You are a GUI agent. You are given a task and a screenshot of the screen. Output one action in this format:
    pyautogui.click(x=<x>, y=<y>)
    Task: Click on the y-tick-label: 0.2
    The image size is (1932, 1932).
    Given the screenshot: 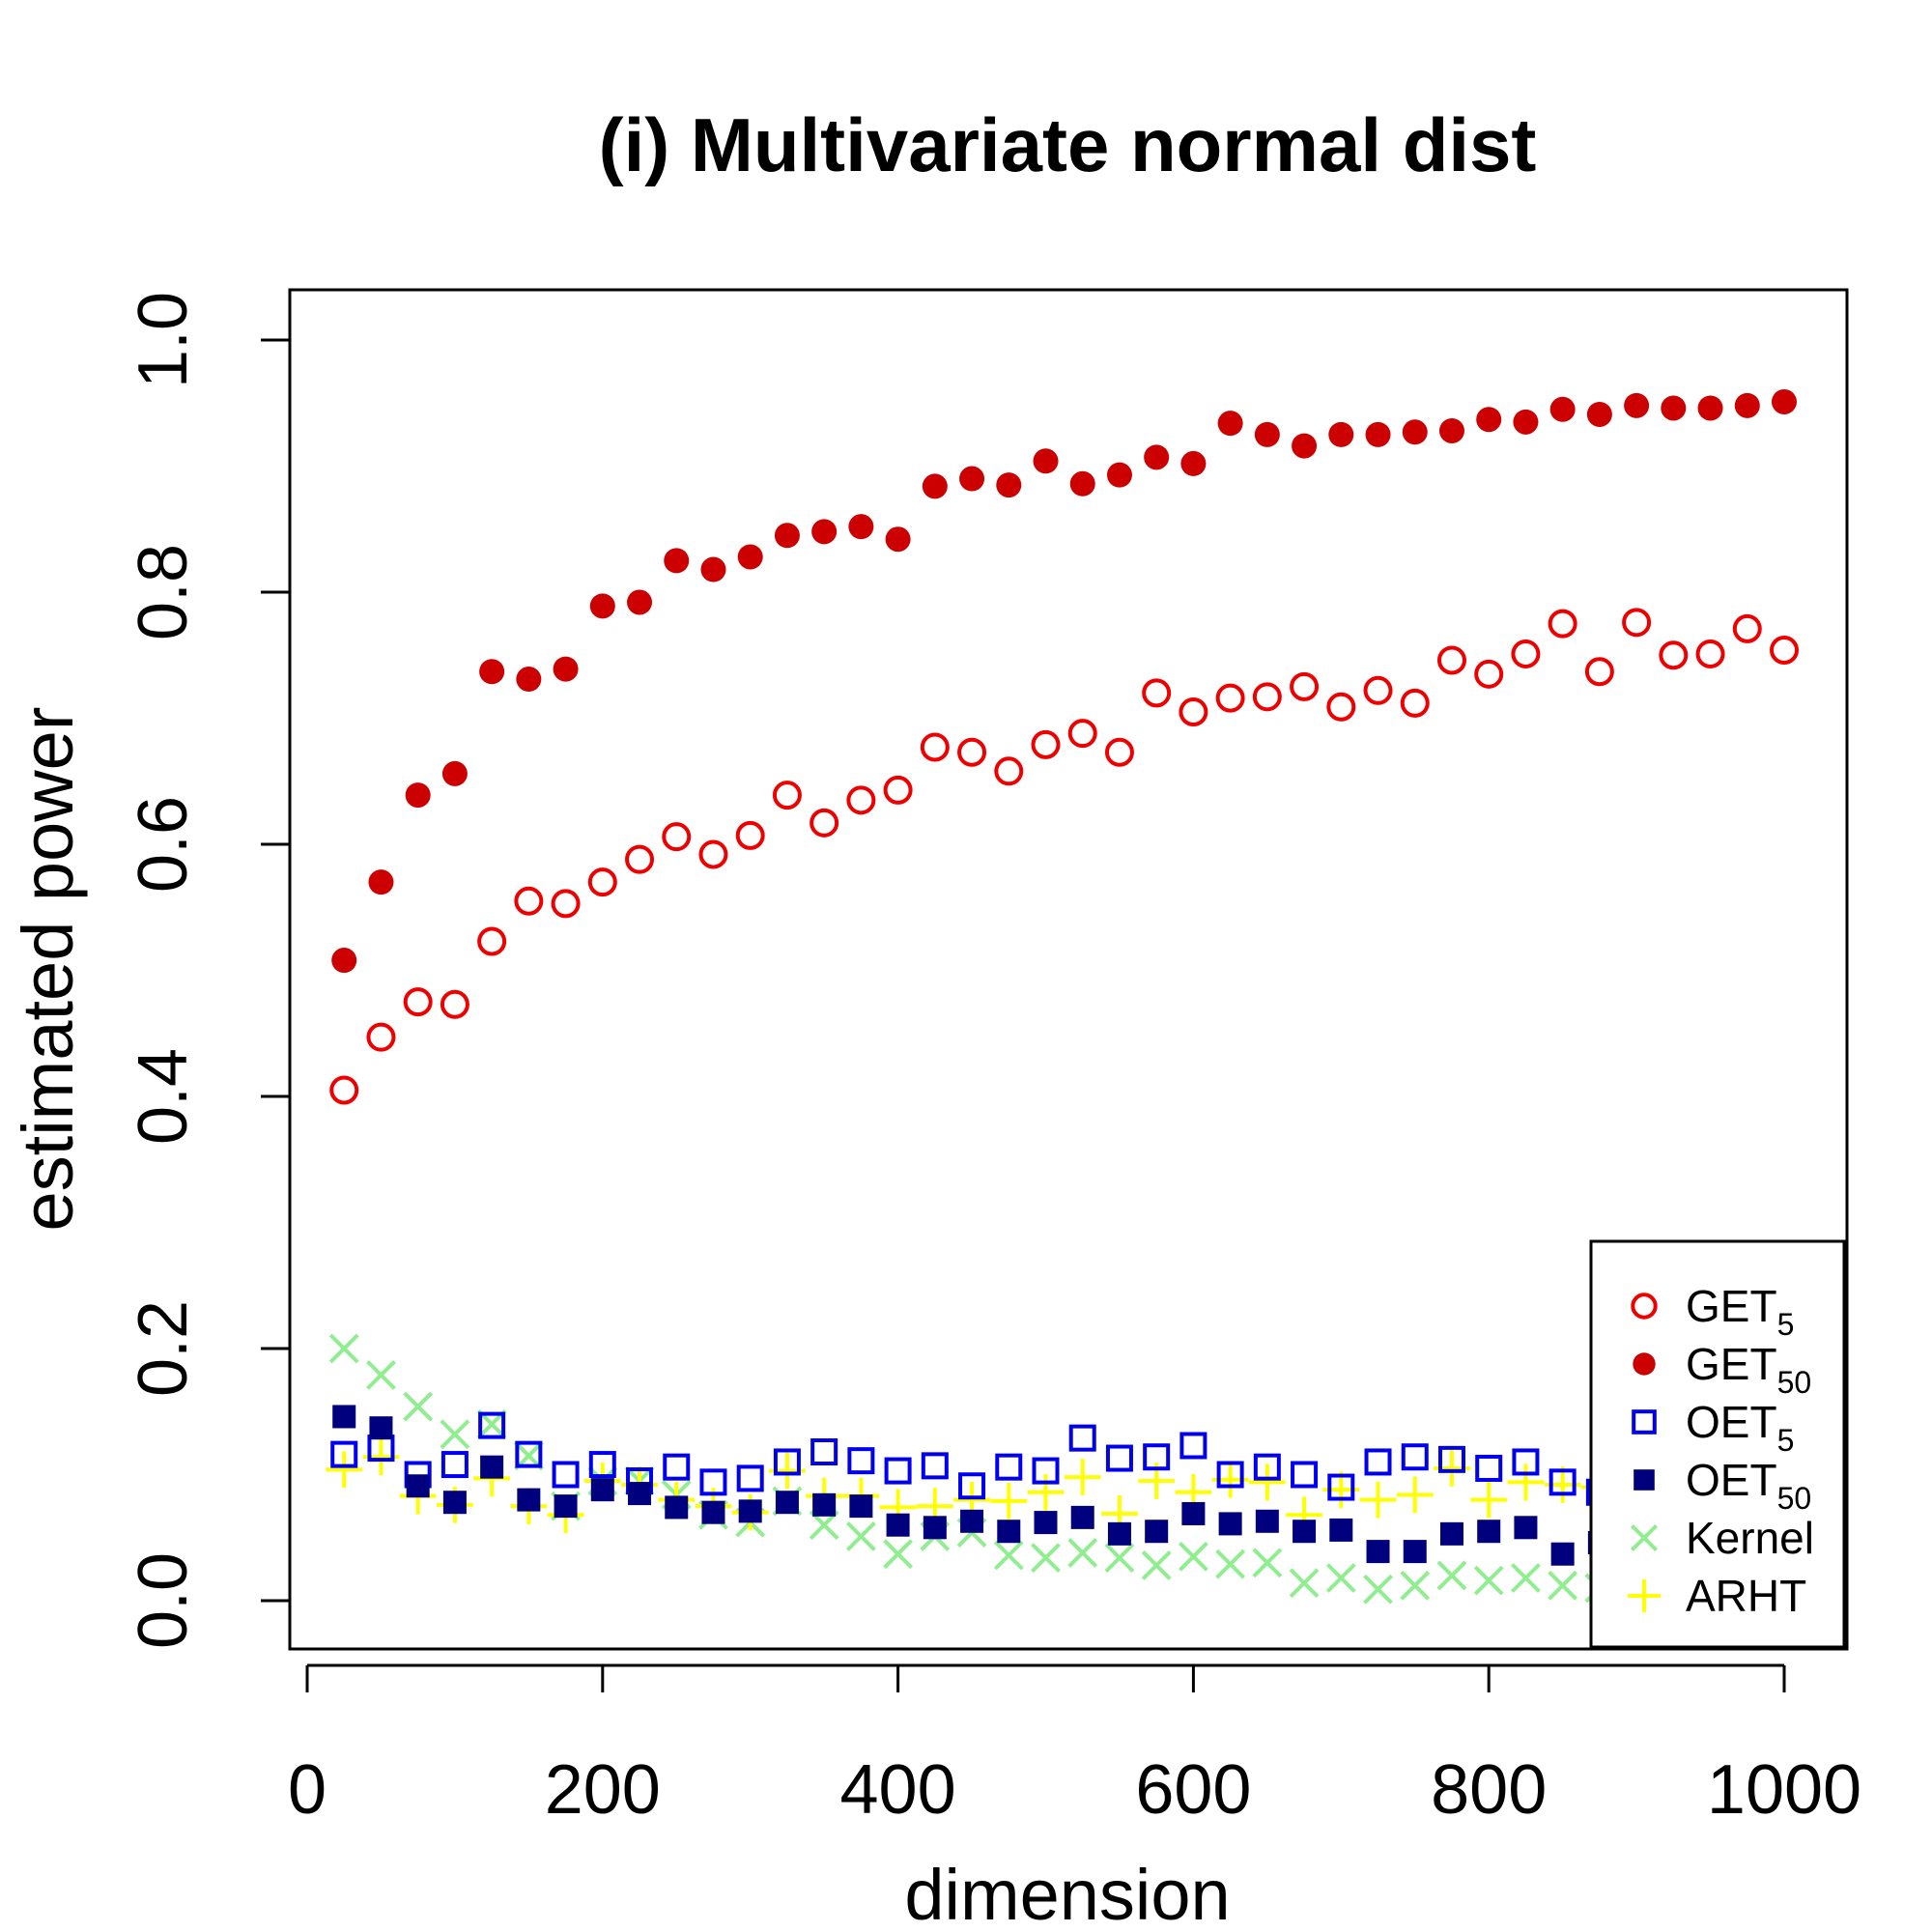 What is the action you would take?
    pyautogui.click(x=163, y=1348)
    